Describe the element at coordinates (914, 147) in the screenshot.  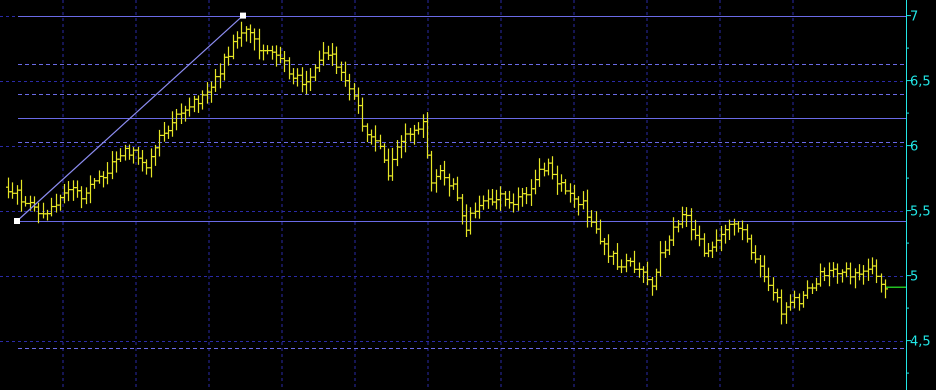
I see `y-tick-label: 6` at that location.